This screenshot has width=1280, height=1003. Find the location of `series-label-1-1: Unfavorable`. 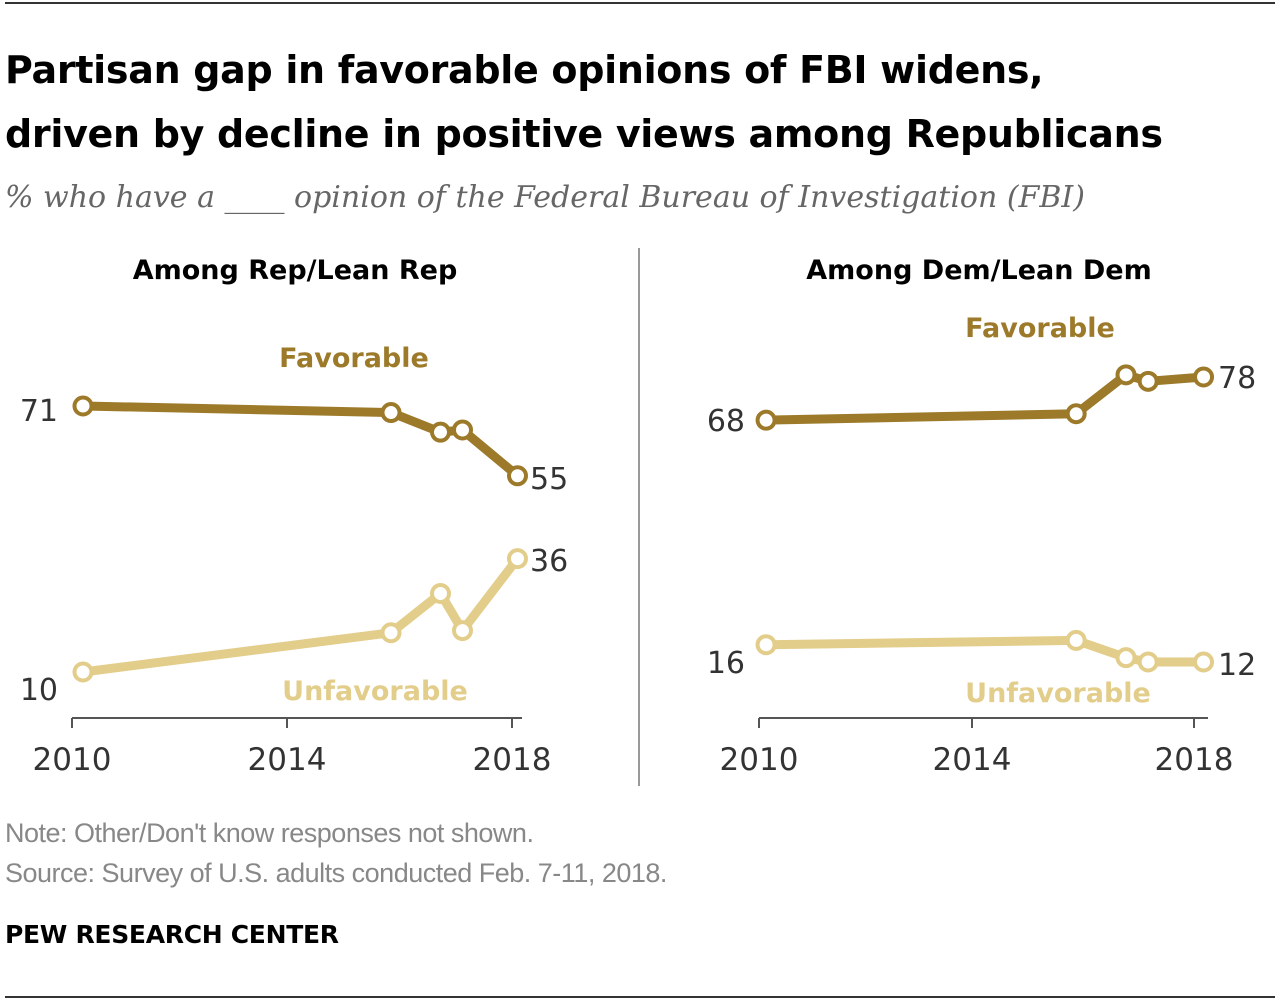

series-label-1-1: Unfavorable is located at coordinates (1058, 693).